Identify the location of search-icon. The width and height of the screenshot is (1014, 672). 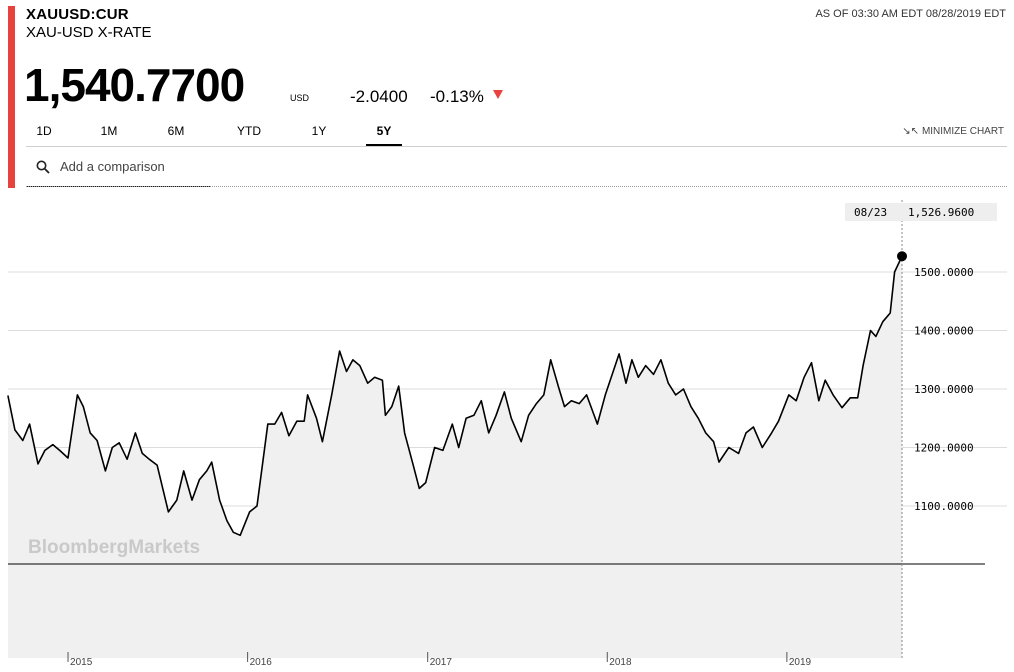
(43, 167).